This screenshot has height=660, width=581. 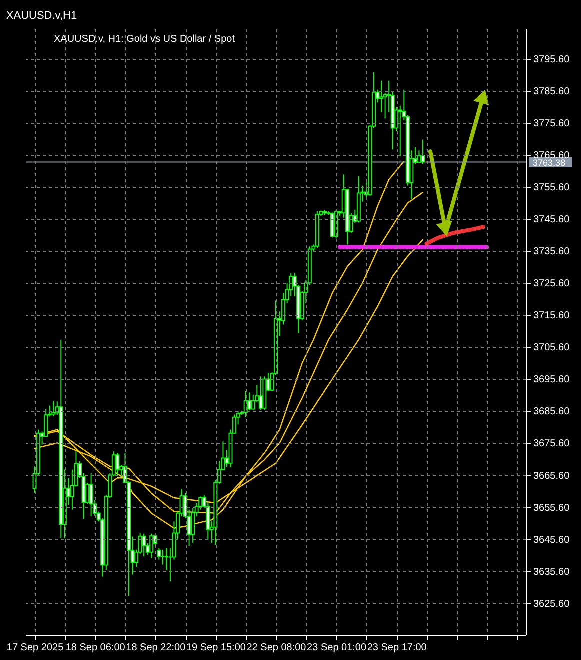 I want to click on text: XAUUSD.v,H1, so click(x=42, y=16).